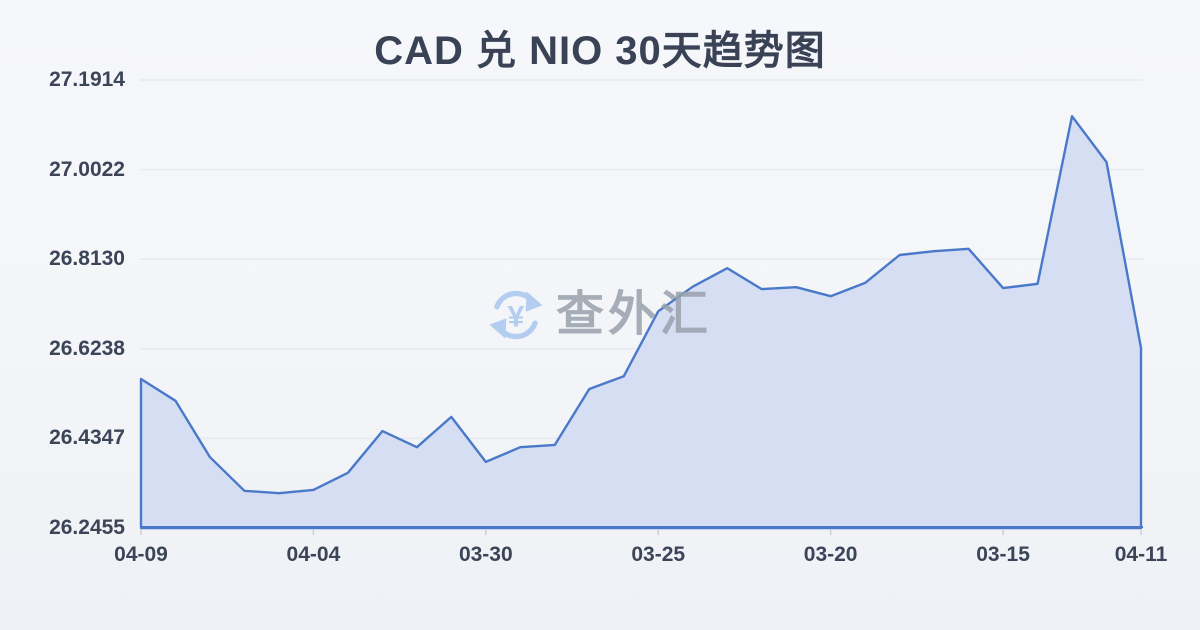 This screenshot has width=1200, height=630. What do you see at coordinates (87, 79) in the screenshot?
I see `y-tick-label: 27.1914` at bounding box center [87, 79].